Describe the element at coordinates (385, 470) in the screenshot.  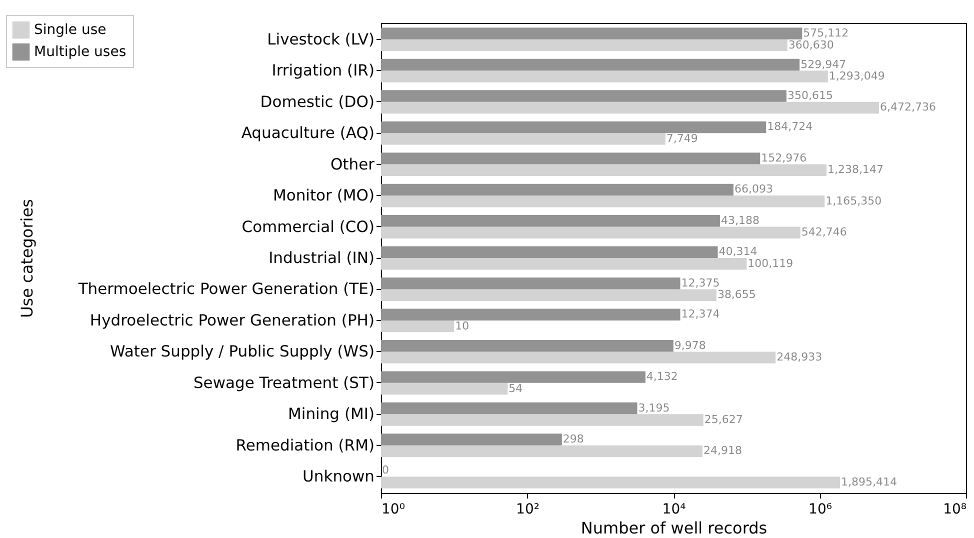
I see `text: 0` at that location.